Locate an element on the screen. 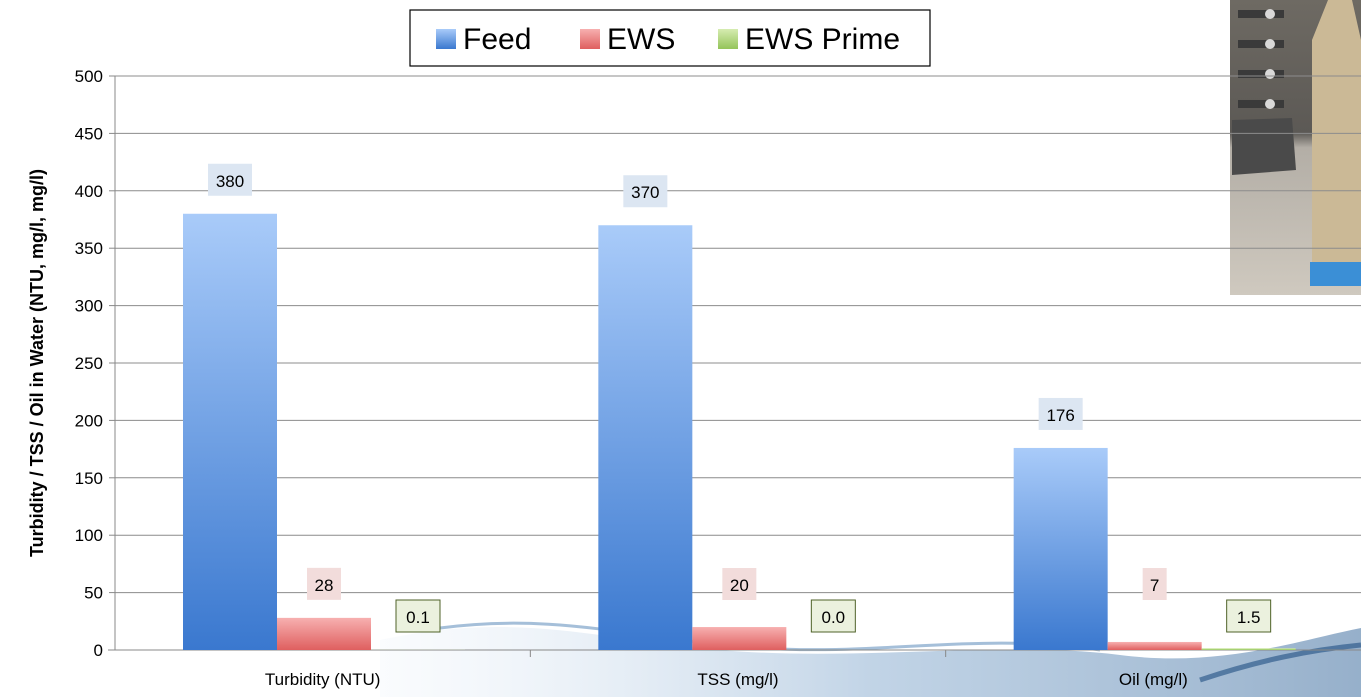 The image size is (1361, 697). data-label: 28 is located at coordinates (324, 585).